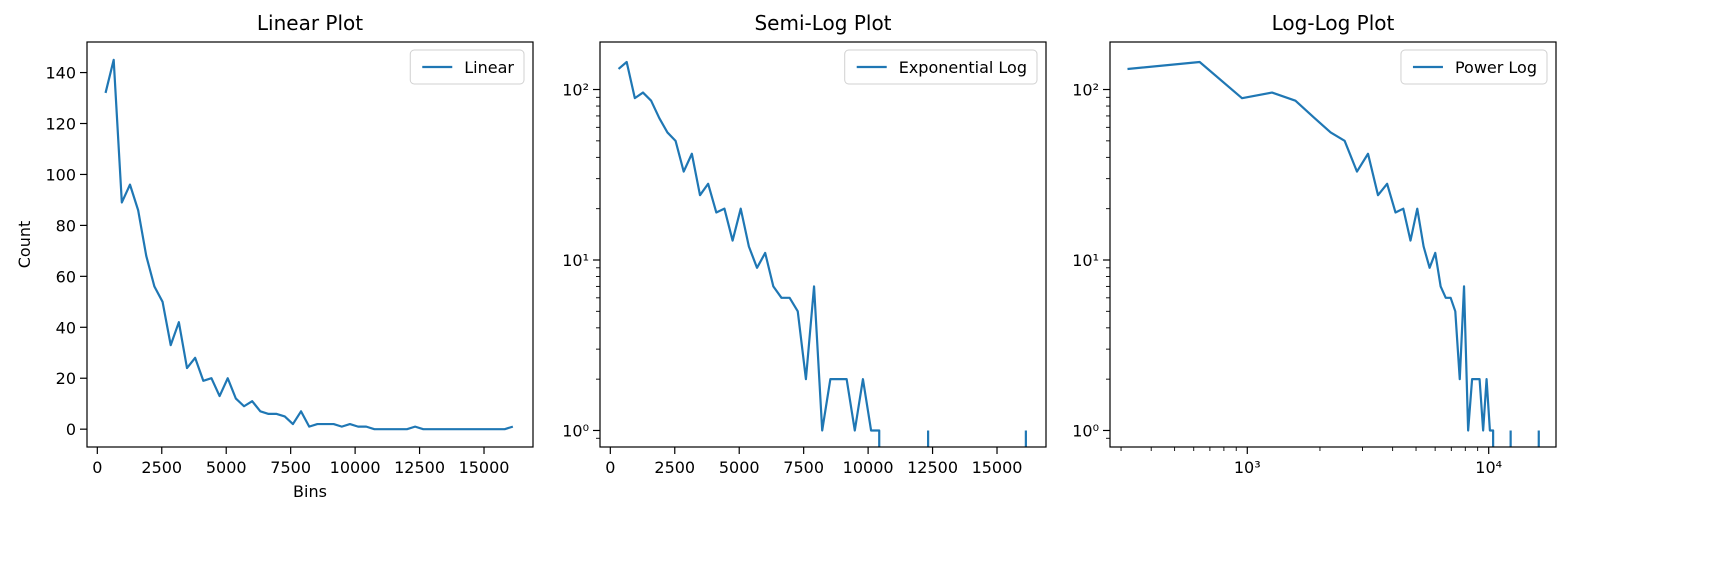 This screenshot has height=561, width=1713. Describe the element at coordinates (226, 467) in the screenshot. I see `panel-0-x-tick-label: 5000` at that location.